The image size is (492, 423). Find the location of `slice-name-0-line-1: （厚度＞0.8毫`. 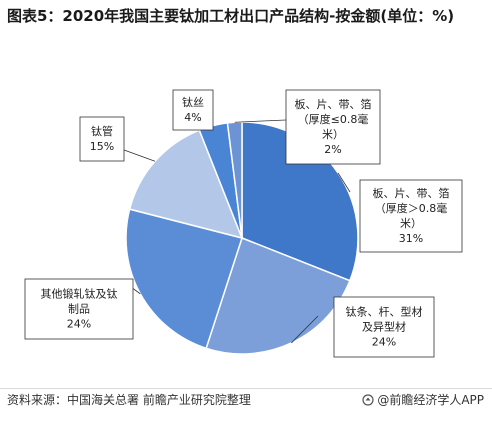

slice-name-0-line-1: （厚度＞0.8毫 is located at coordinates (411, 208).